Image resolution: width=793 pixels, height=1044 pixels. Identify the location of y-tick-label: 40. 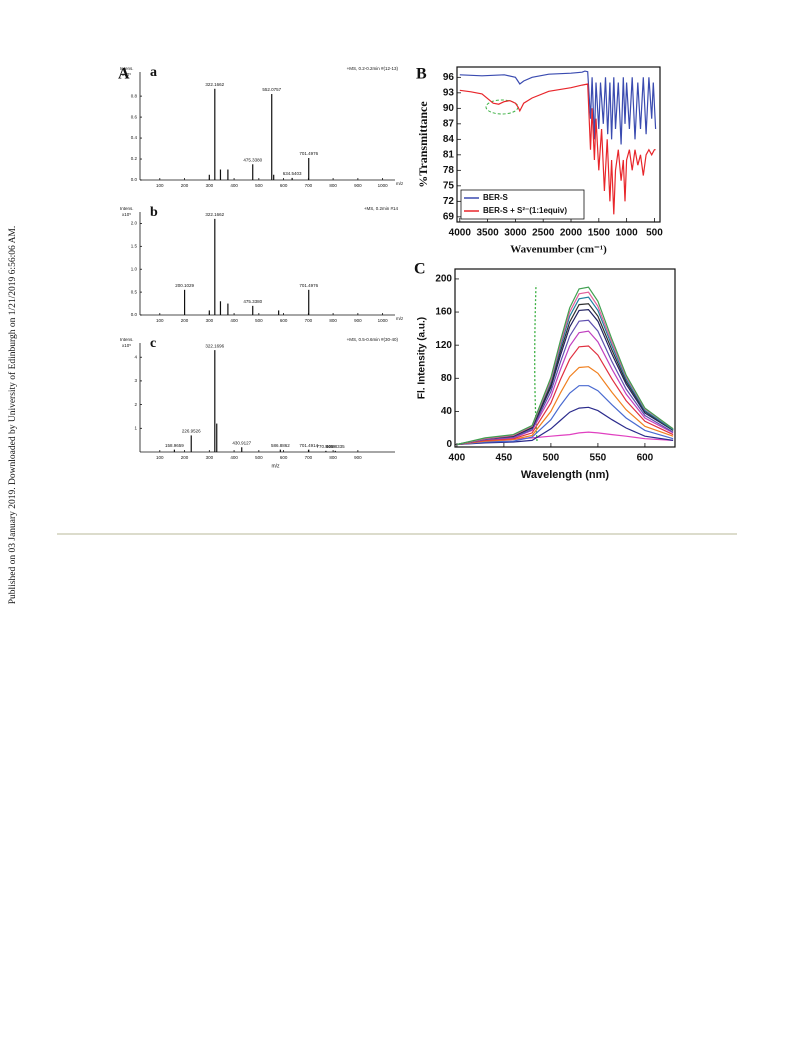
(447, 411).